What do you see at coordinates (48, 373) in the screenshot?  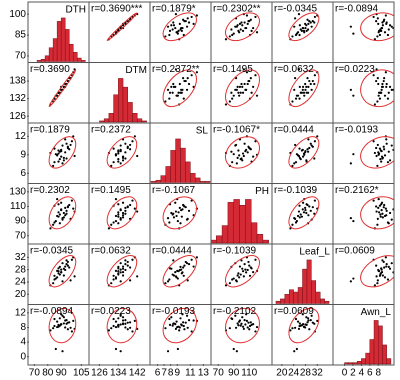 I see `x-tick-label: 80` at bounding box center [48, 373].